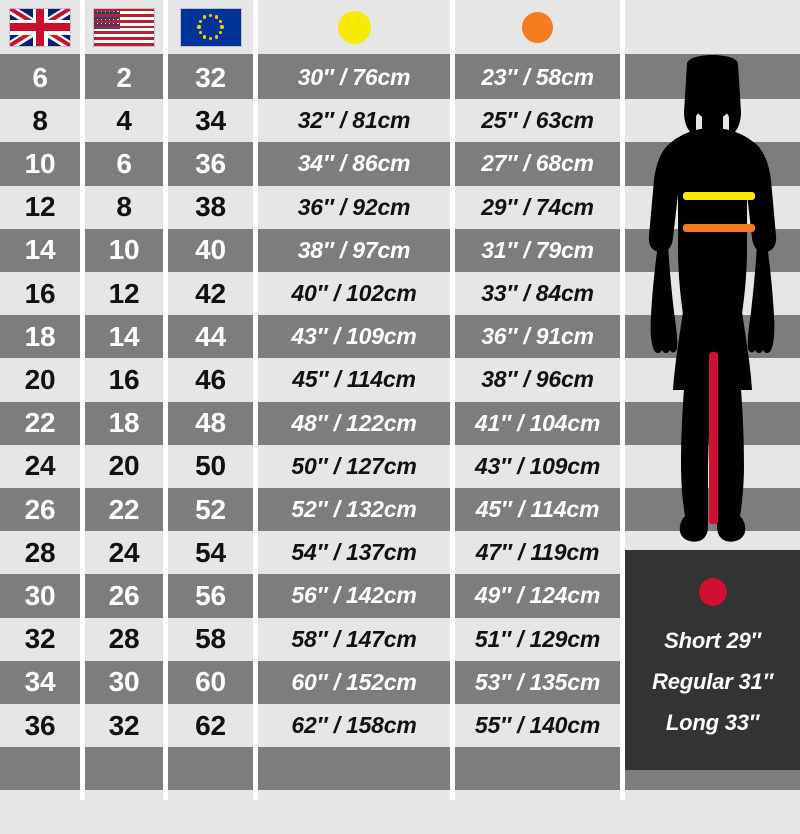  I want to click on cell-waist: 51″ / 129cm, so click(537, 639).